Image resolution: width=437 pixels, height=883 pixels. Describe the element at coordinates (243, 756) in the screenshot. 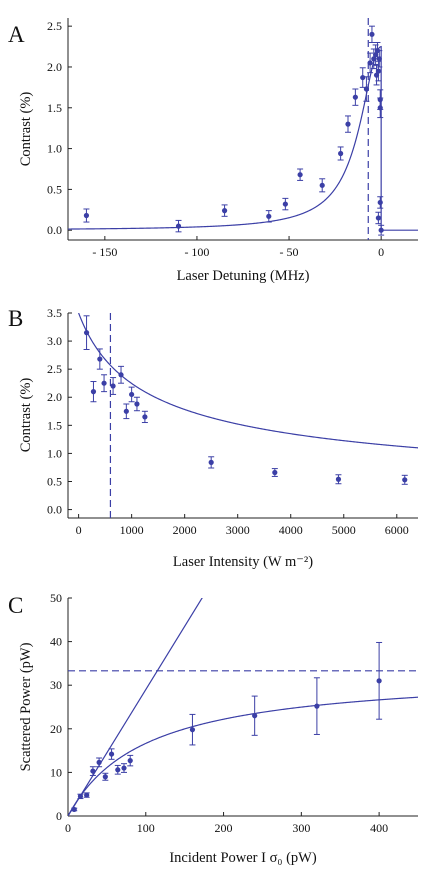

I see `fit-curve` at that location.